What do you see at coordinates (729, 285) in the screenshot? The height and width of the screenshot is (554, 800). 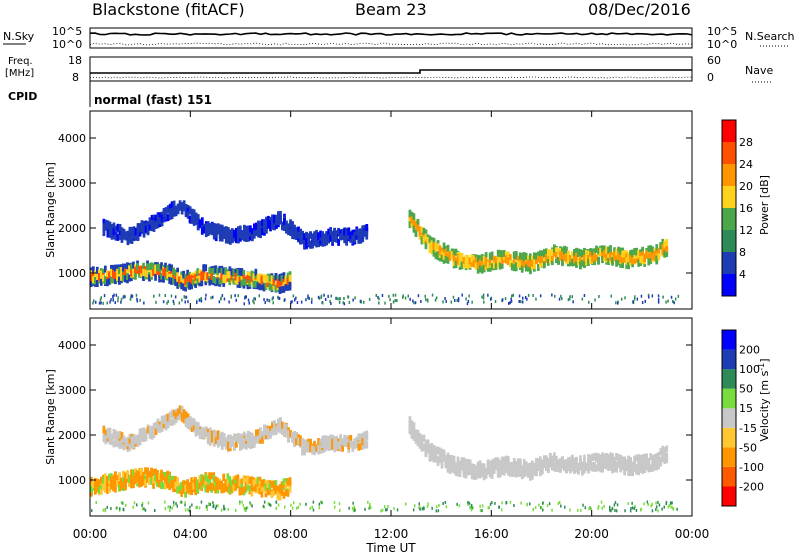 I see `colorbar-swatch` at bounding box center [729, 285].